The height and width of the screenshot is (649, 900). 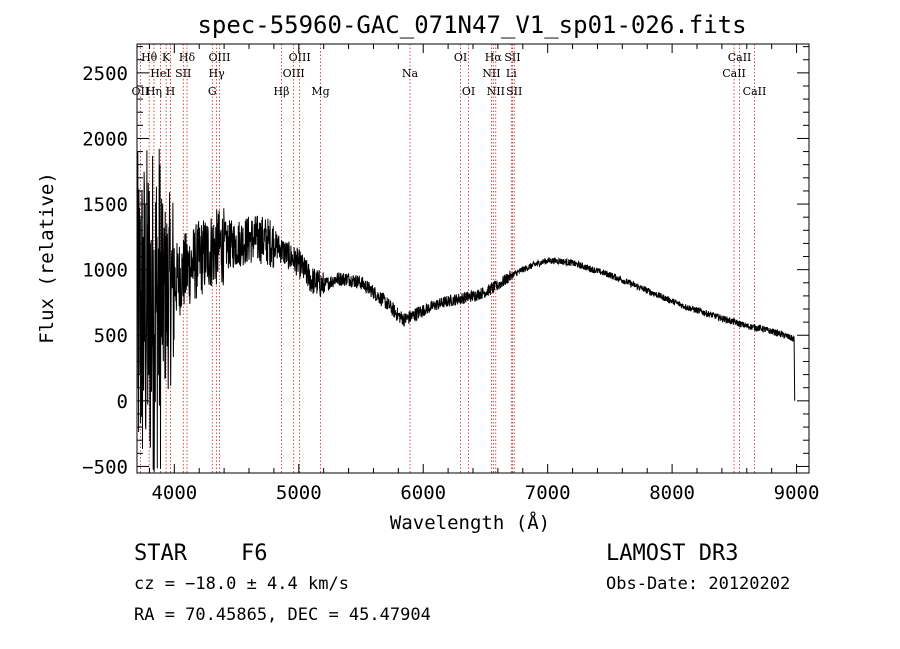 What do you see at coordinates (47, 258) in the screenshot?
I see `y-axis-label: Flux (relative)` at bounding box center [47, 258].